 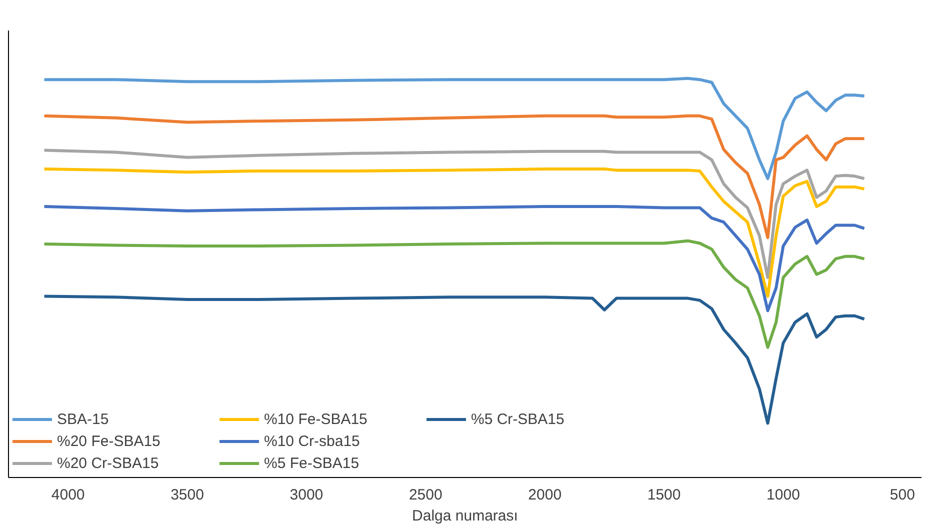 I want to click on x-tick-label: 1500, so click(x=664, y=495).